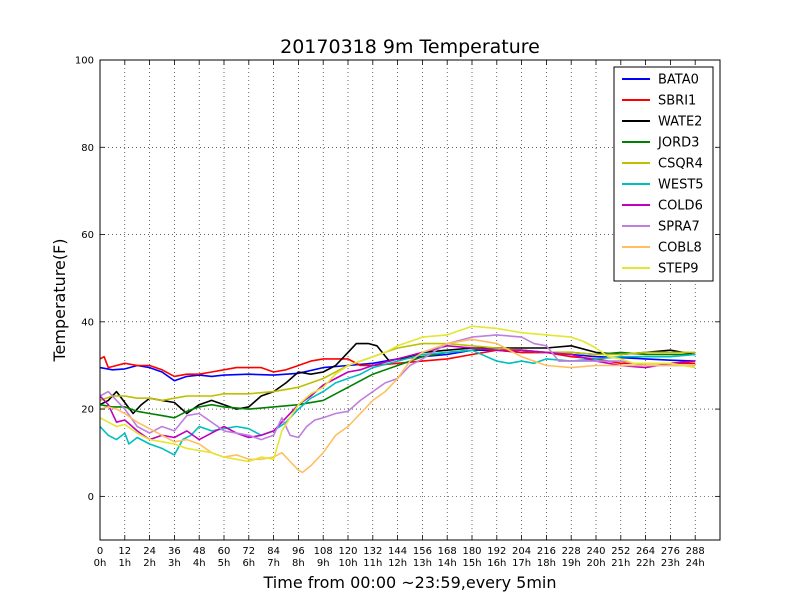 Image resolution: width=800 pixels, height=604 pixels. What do you see at coordinates (397, 372) in the screenshot?
I see `series-line-csqr4` at bounding box center [397, 372].